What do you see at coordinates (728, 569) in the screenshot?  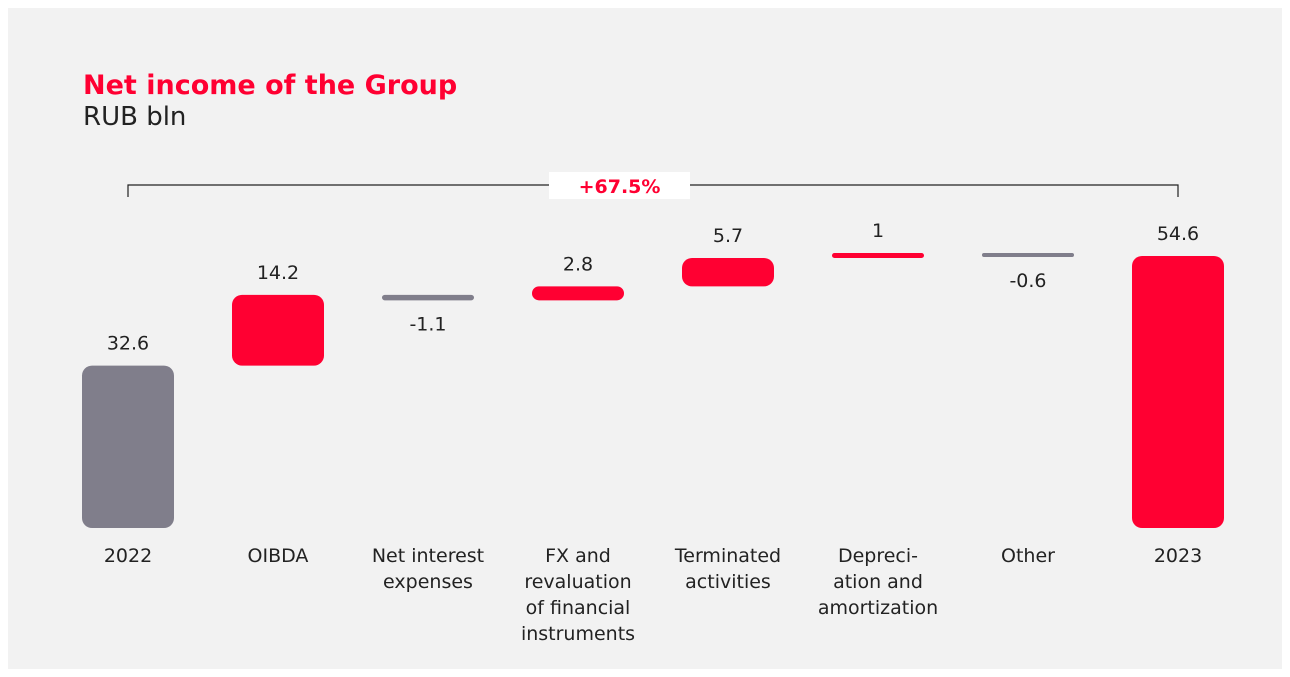 I see `category-label: Terminated activities` at bounding box center [728, 569].